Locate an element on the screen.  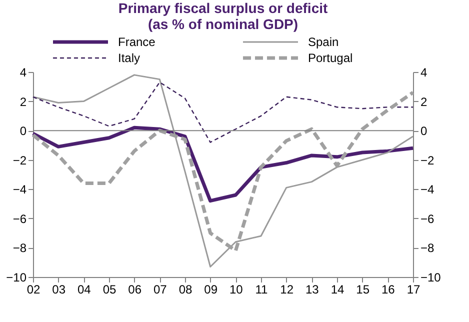
x-tick-label: 16 is located at coordinates (388, 289).